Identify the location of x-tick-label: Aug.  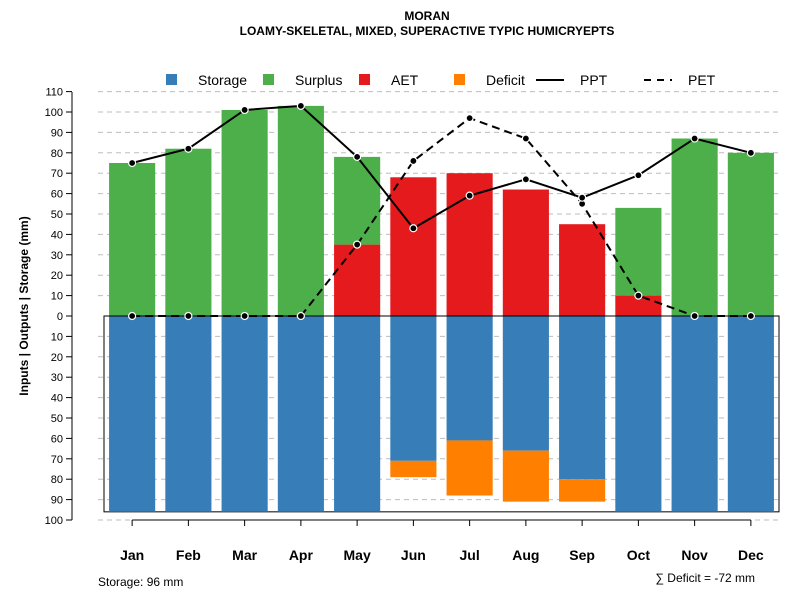
(525, 555).